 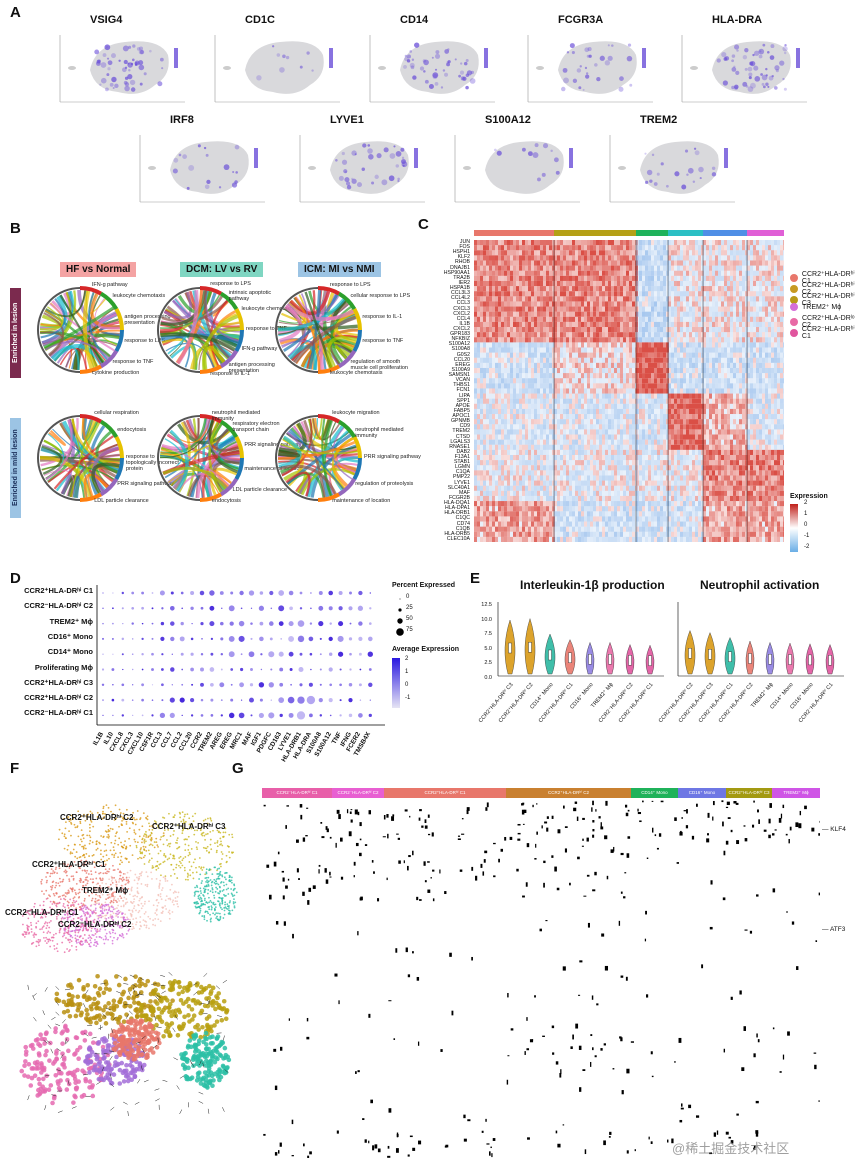 I want to click on heatmap-gene-label: CXCL3, so click(x=461, y=308).